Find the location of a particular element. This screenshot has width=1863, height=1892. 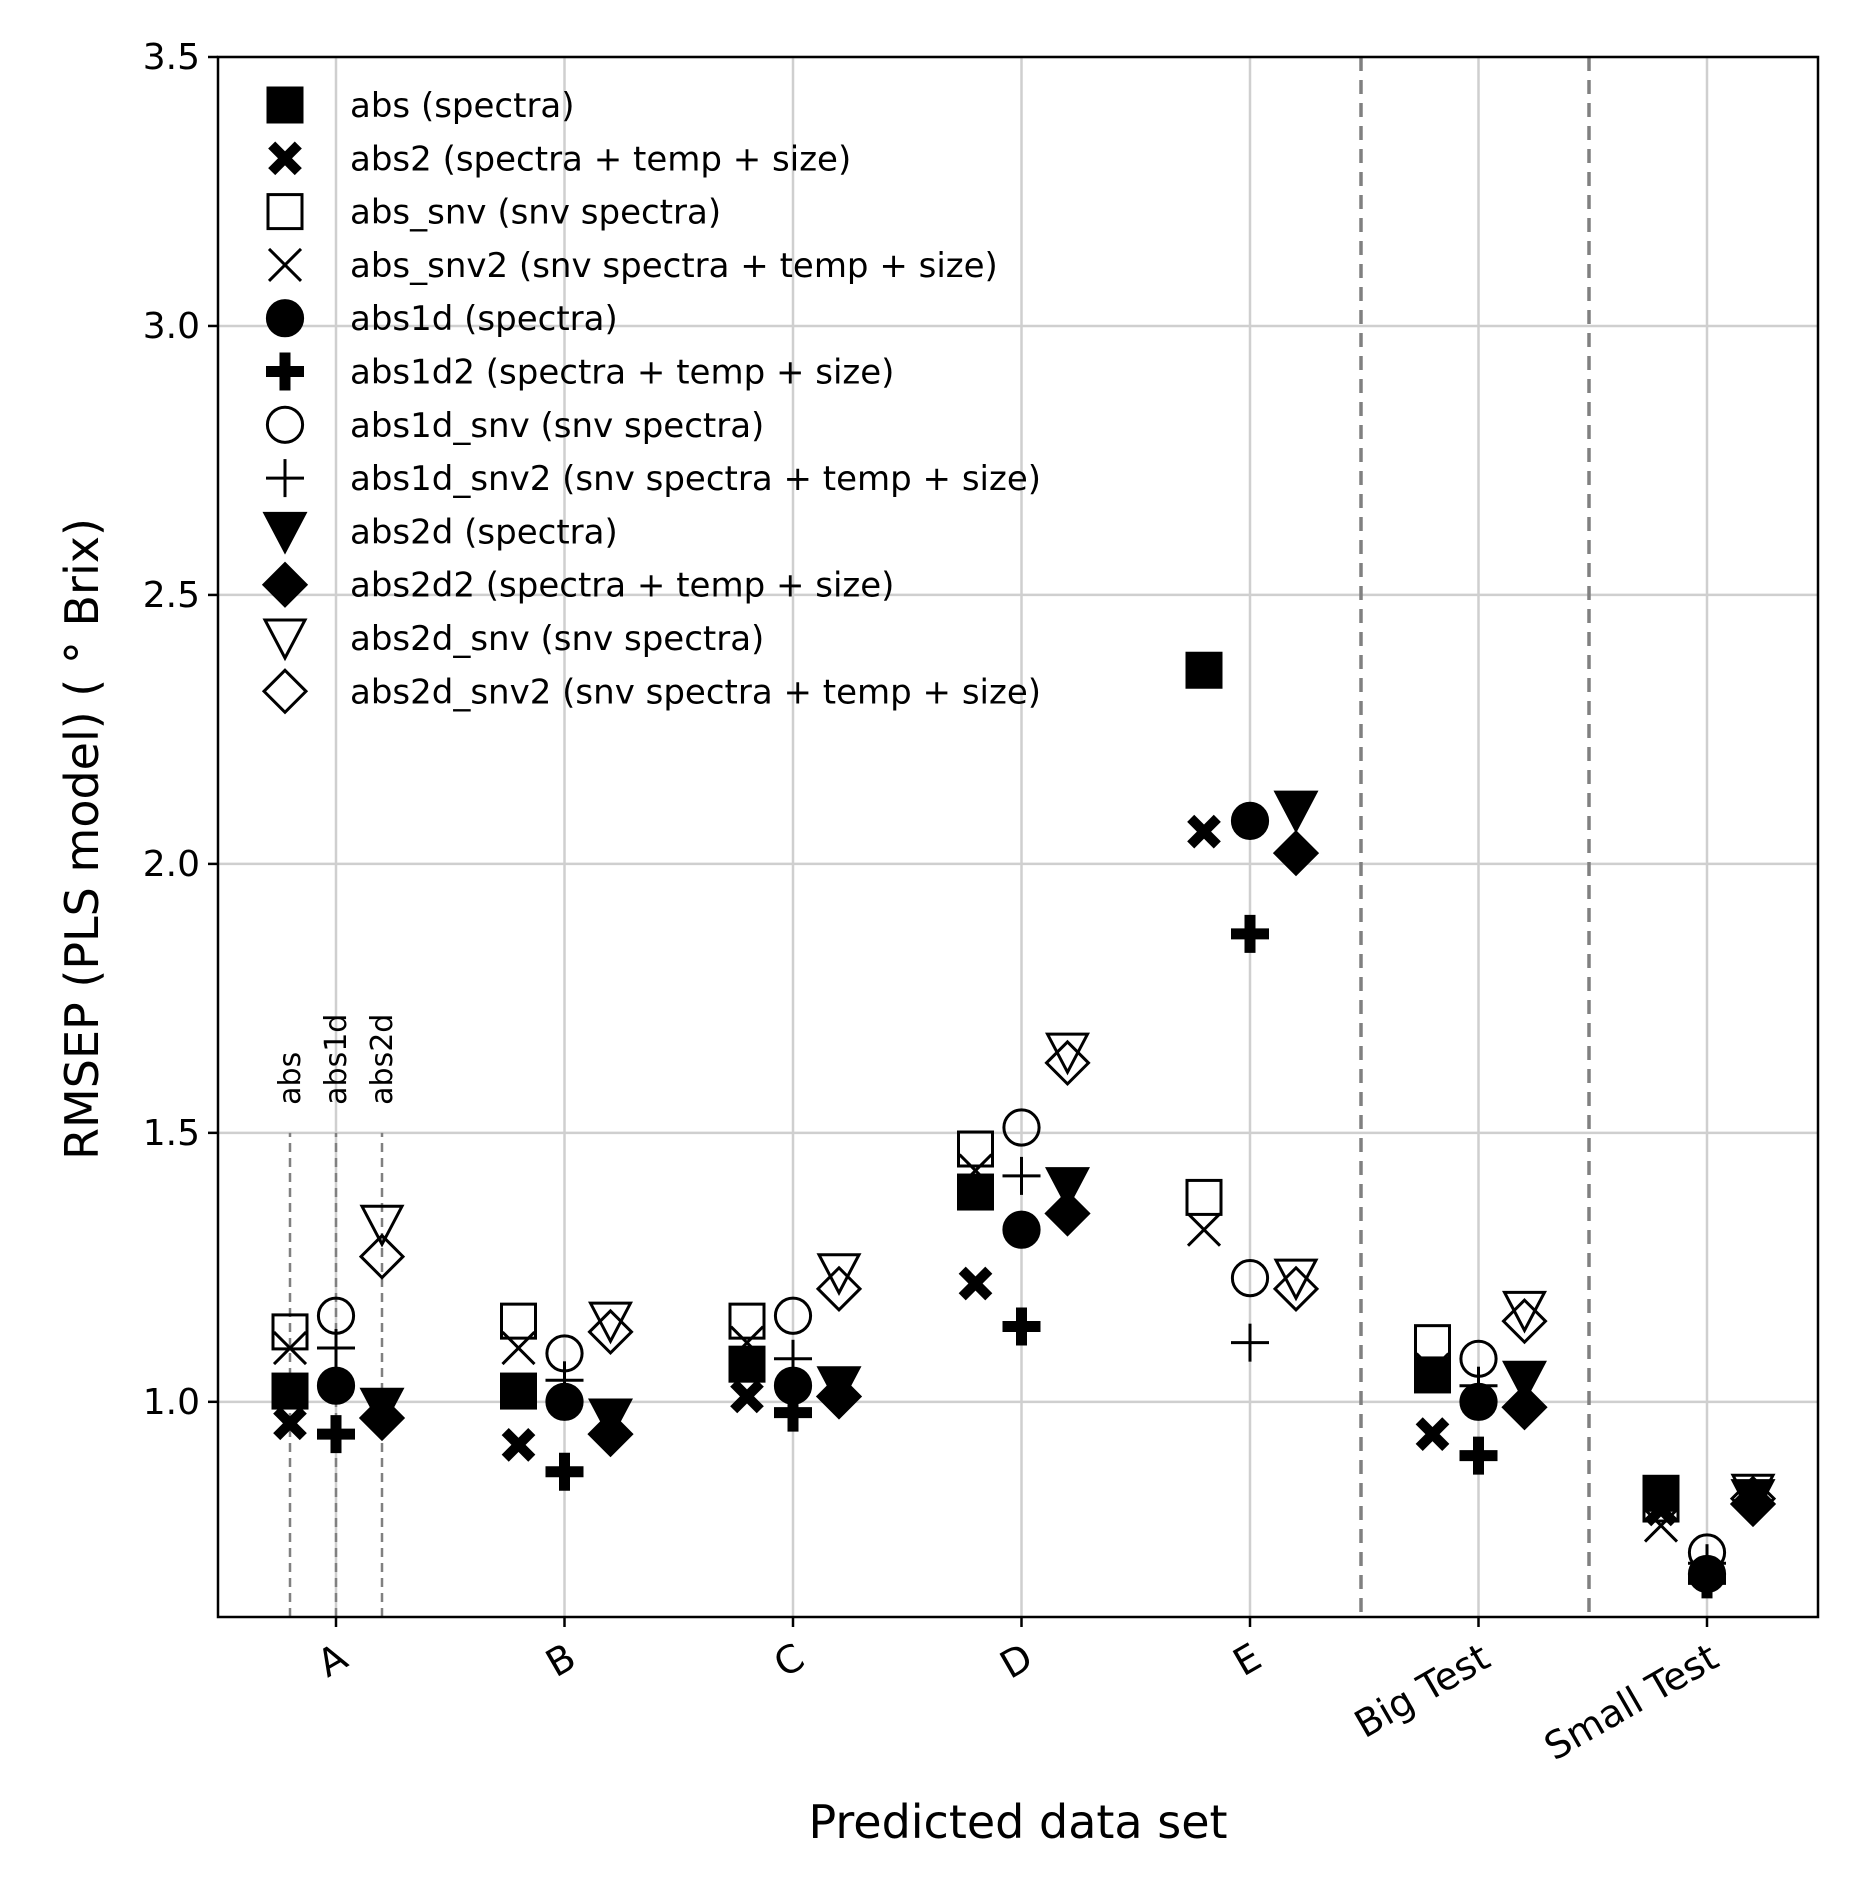

legend-marker-triangle-down-filled is located at coordinates (285, 533).